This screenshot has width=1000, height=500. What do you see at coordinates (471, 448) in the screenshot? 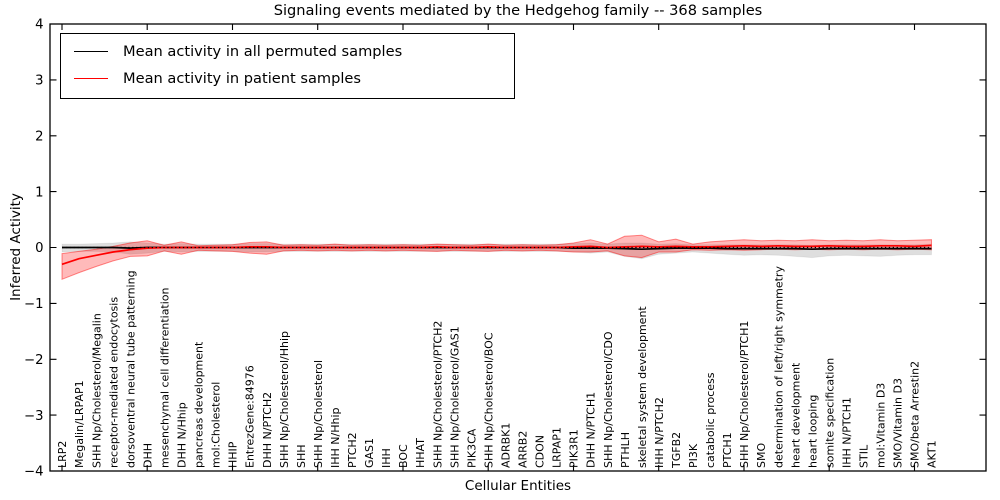
I see `x-category-label: PIK3CA` at bounding box center [471, 448].